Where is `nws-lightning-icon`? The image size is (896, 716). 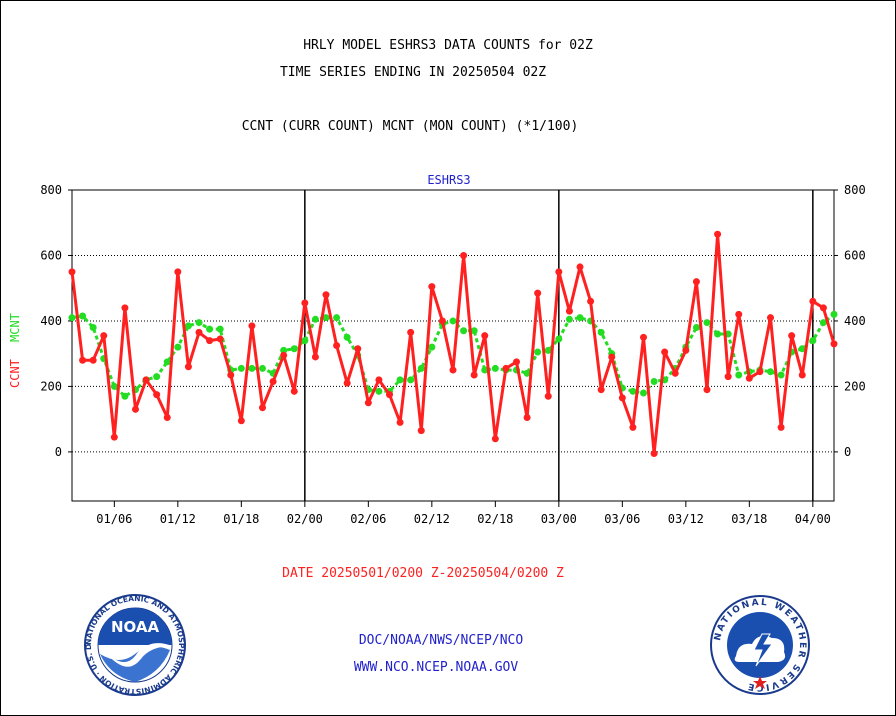
nws-lightning-icon is located at coordinates (763, 650).